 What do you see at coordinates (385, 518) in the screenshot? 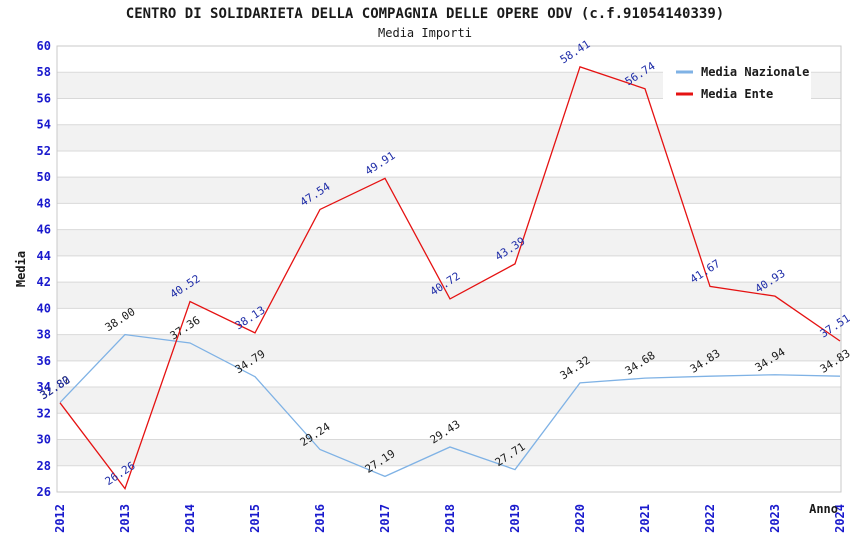
I see `x-tick-label: 2017` at bounding box center [385, 518].